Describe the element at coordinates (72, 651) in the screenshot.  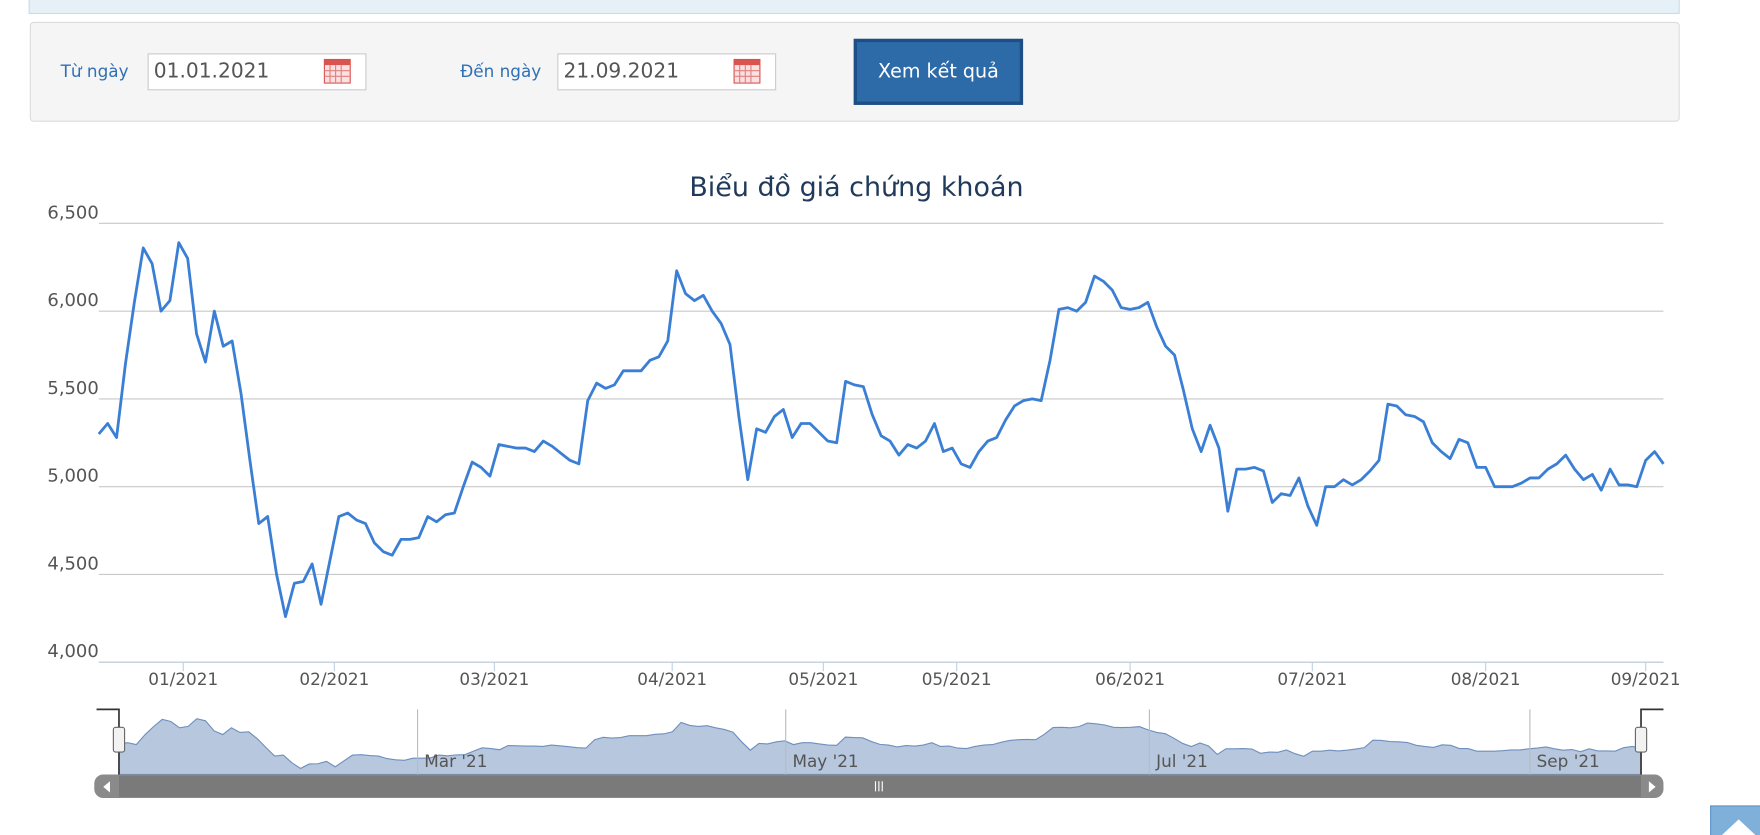
I see `y-tick-label: 4,000` at that location.